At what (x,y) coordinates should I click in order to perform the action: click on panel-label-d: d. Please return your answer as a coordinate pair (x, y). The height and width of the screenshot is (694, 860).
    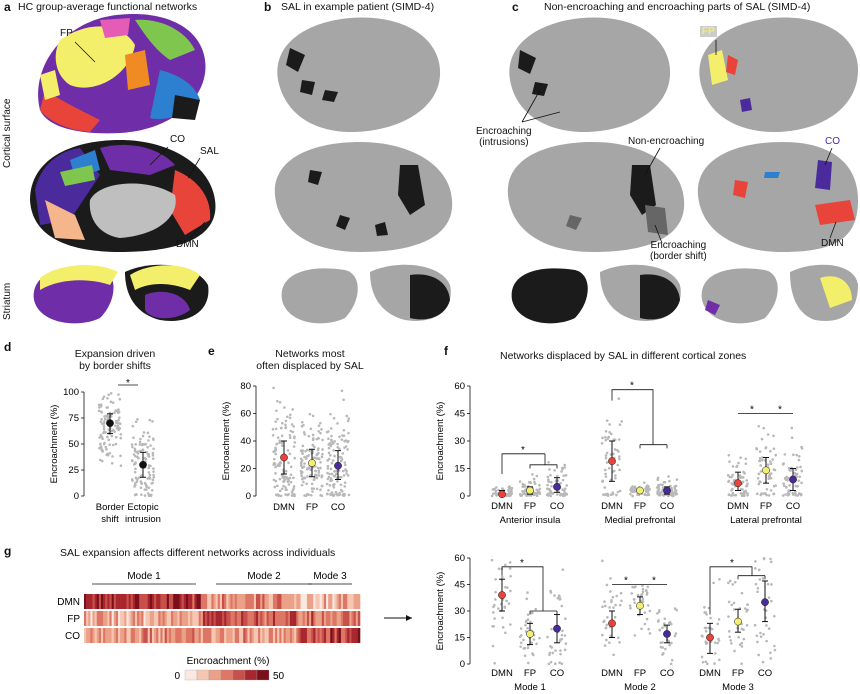
    Looking at the image, I should click on (8, 347).